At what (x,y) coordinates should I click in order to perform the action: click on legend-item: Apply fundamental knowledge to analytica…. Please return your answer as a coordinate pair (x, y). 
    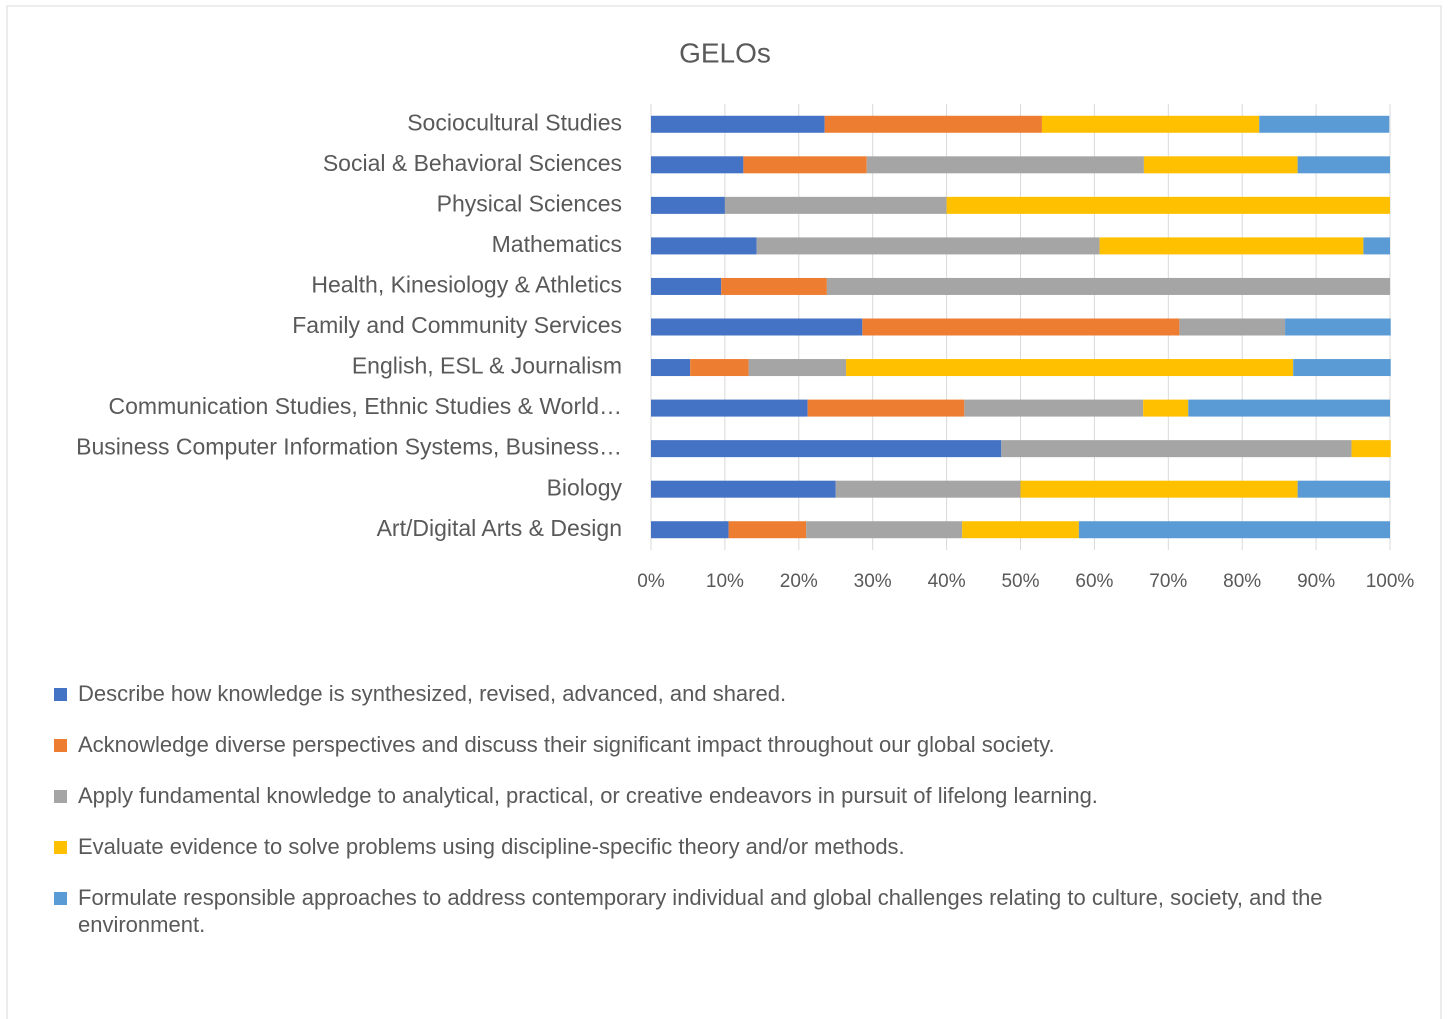
    Looking at the image, I should click on (739, 807).